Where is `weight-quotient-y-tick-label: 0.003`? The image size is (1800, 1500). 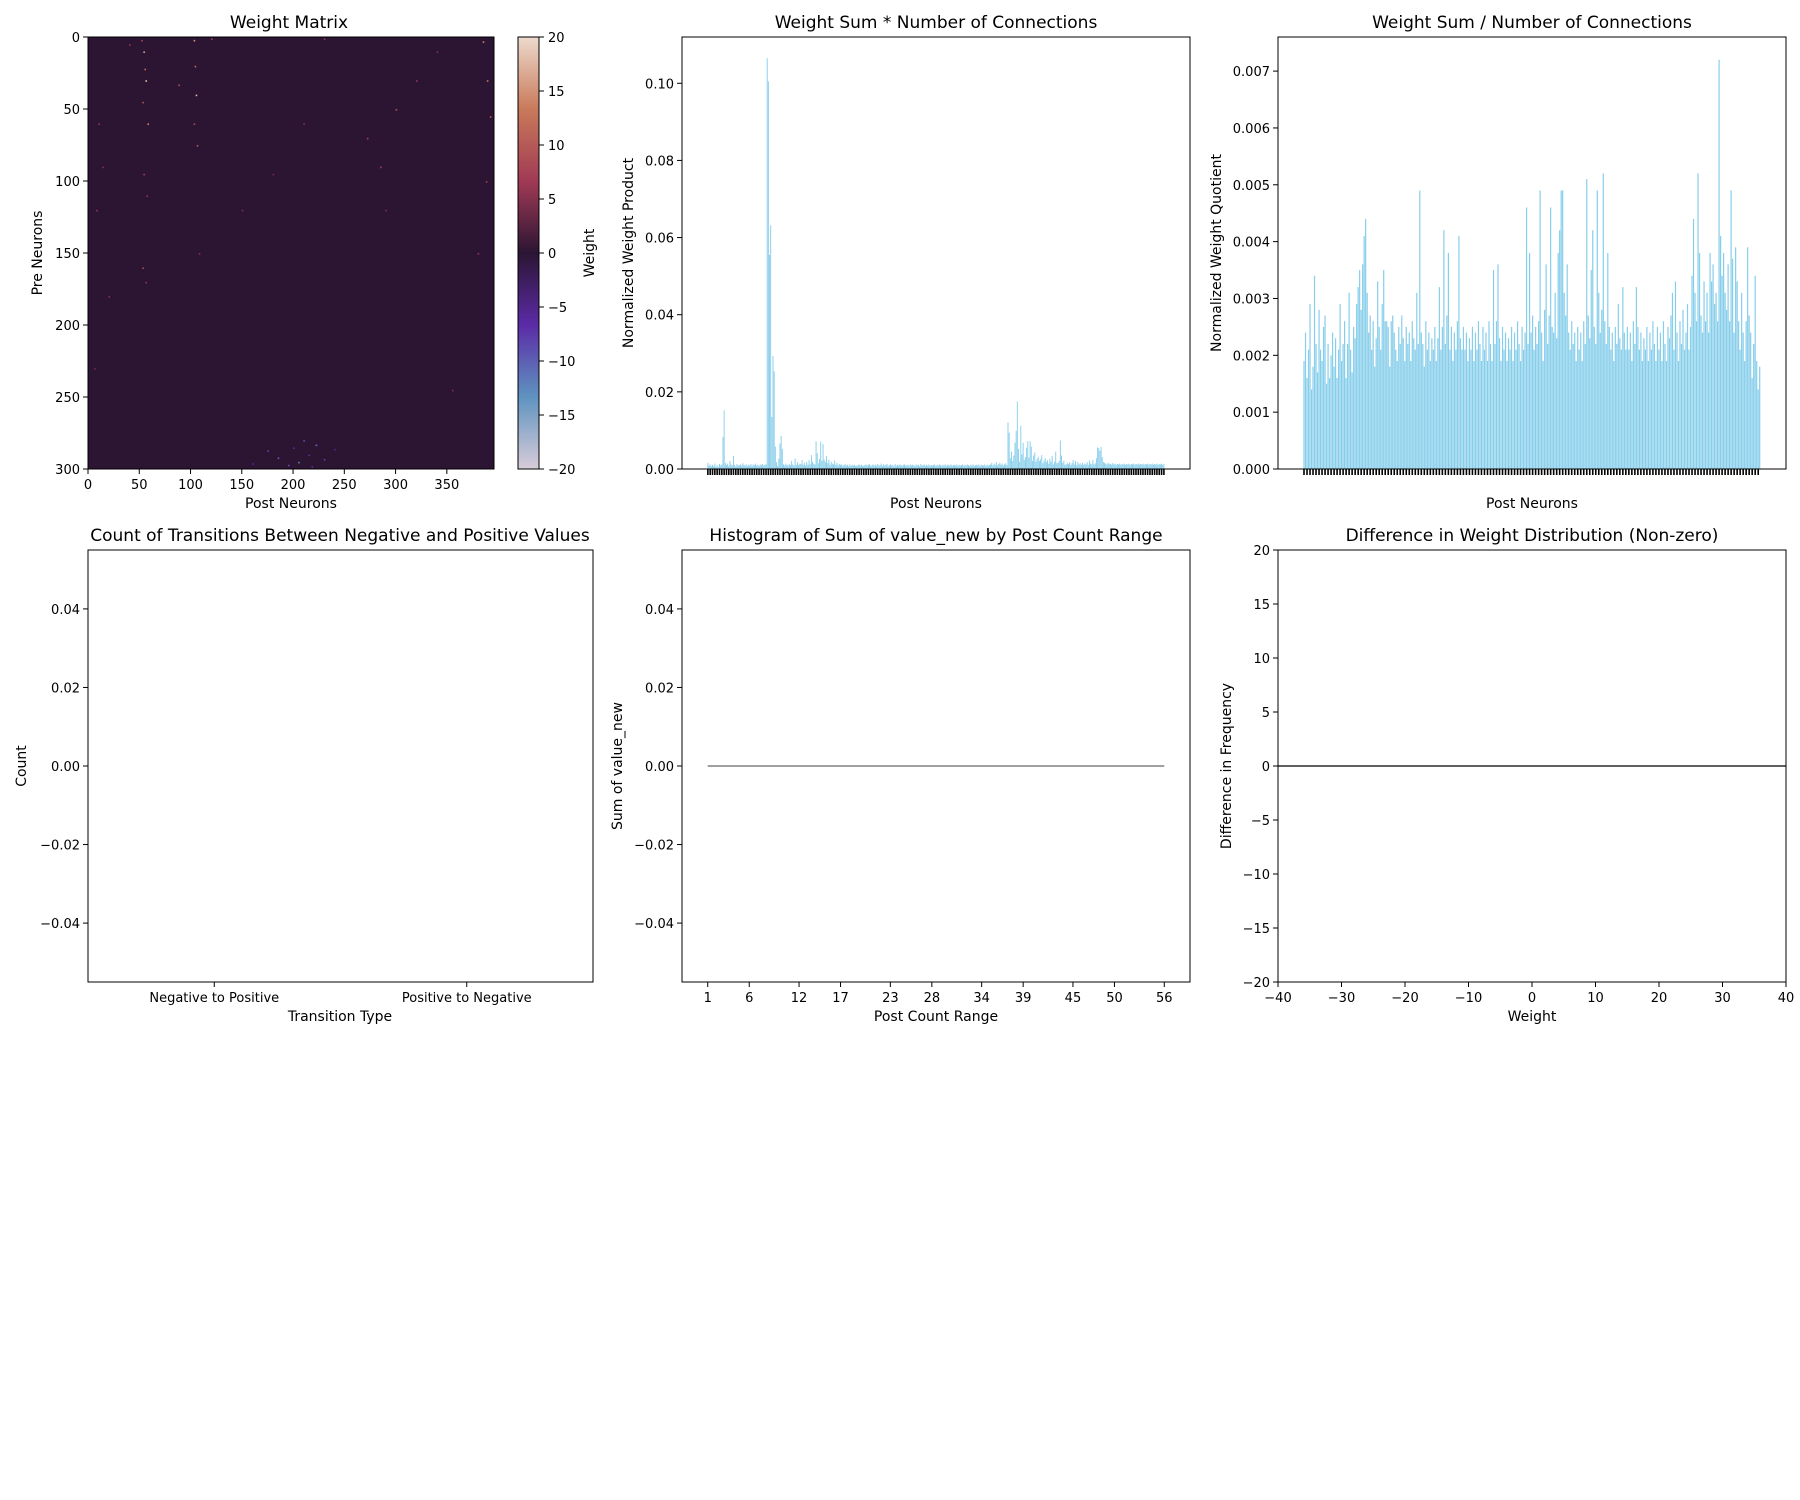
weight-quotient-y-tick-label: 0.003 is located at coordinates (1251, 299).